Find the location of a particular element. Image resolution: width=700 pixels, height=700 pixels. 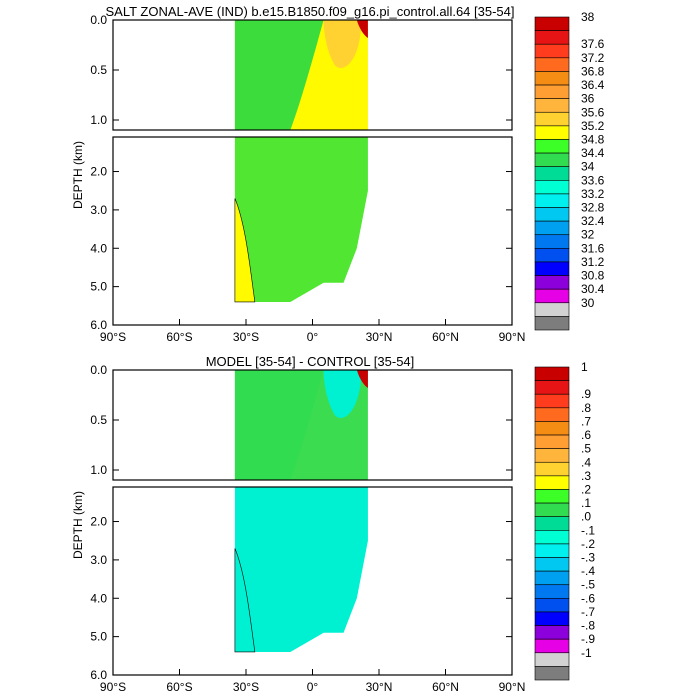

panel-title: MODEL [35-54] - CONTROL [35-54] is located at coordinates (310, 361).